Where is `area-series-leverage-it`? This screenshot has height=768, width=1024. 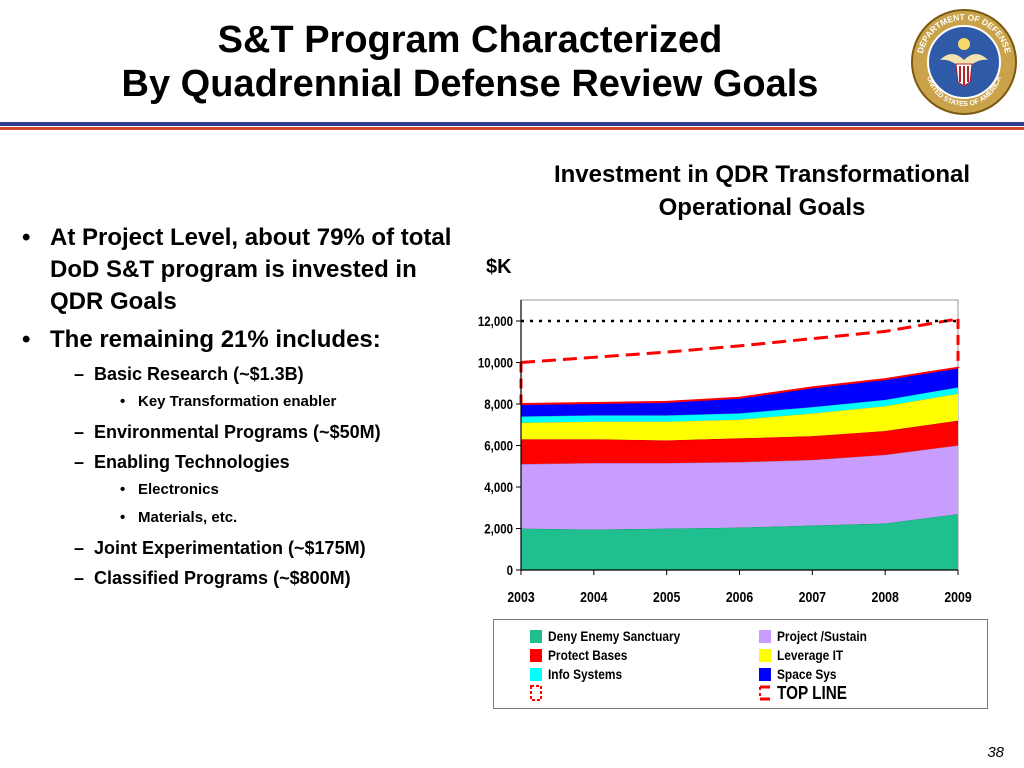
area-series-leverage-it is located at coordinates (739, 417).